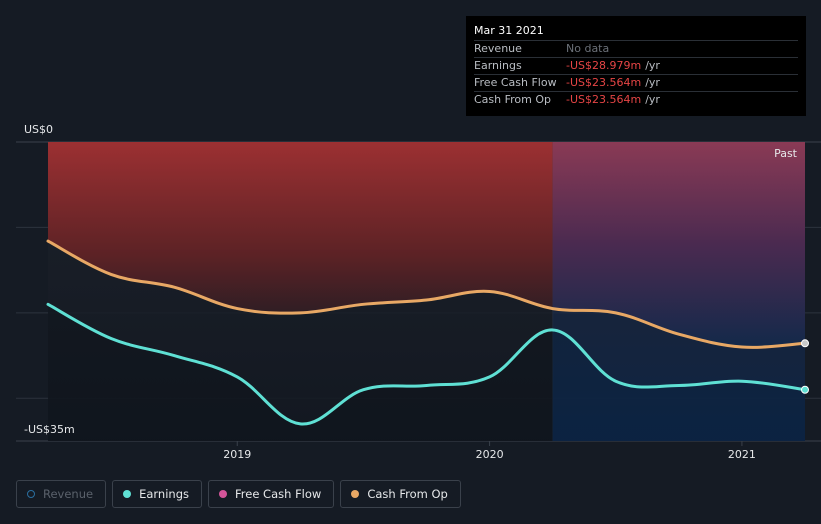 The height and width of the screenshot is (524, 821). What do you see at coordinates (498, 65) in the screenshot?
I see `tooltip-label: Earnings` at bounding box center [498, 65].